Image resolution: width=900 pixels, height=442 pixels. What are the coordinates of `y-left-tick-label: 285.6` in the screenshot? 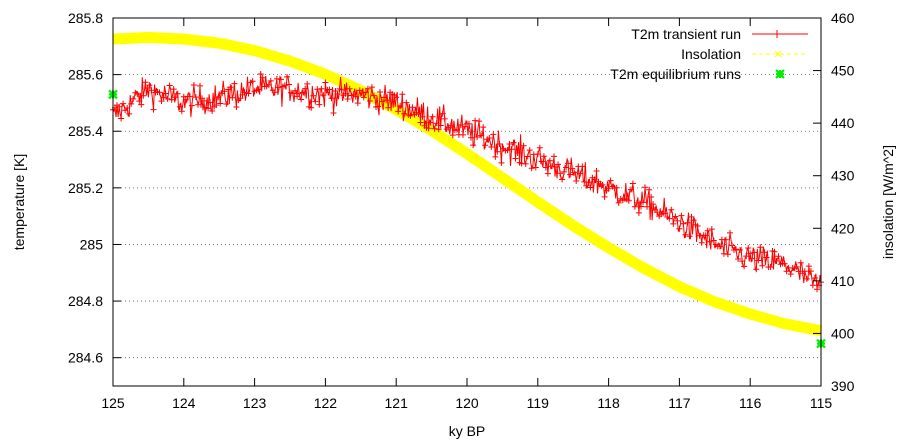 It's located at (85, 75).